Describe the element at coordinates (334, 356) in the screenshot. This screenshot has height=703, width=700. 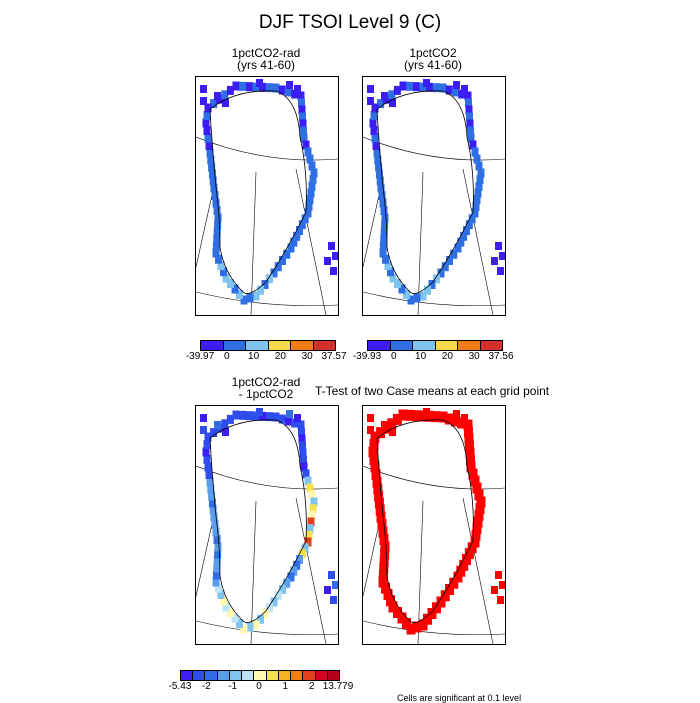
I see `cb1-tick-label: 37.57` at that location.